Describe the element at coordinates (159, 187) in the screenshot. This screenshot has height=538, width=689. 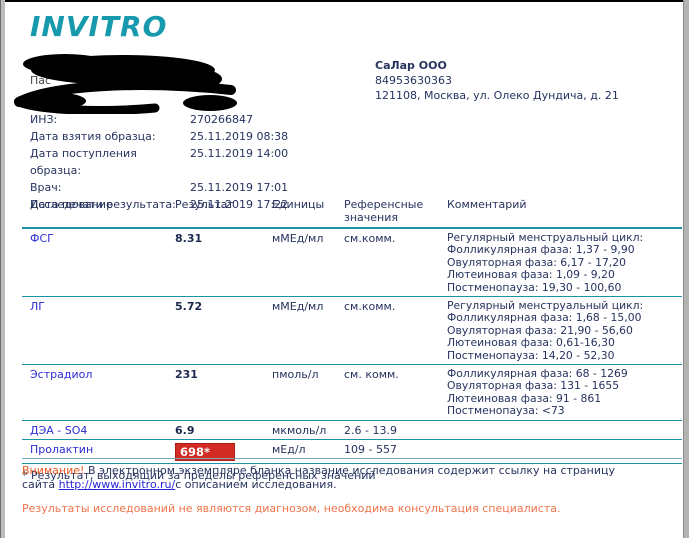
I see `meta-row: Врач: 25.11.2019 17:01` at that location.